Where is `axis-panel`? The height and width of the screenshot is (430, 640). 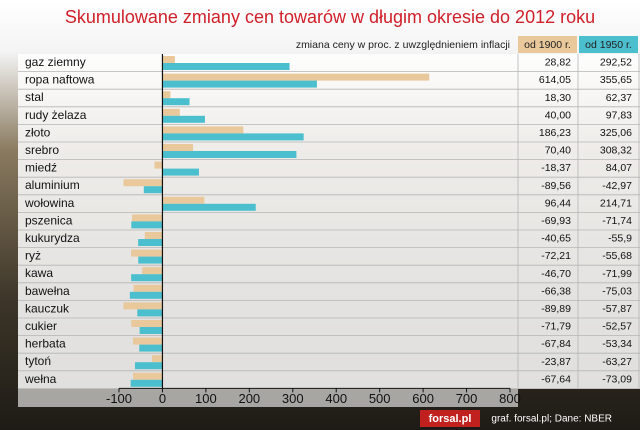 axis-panel is located at coordinates (268, 398).